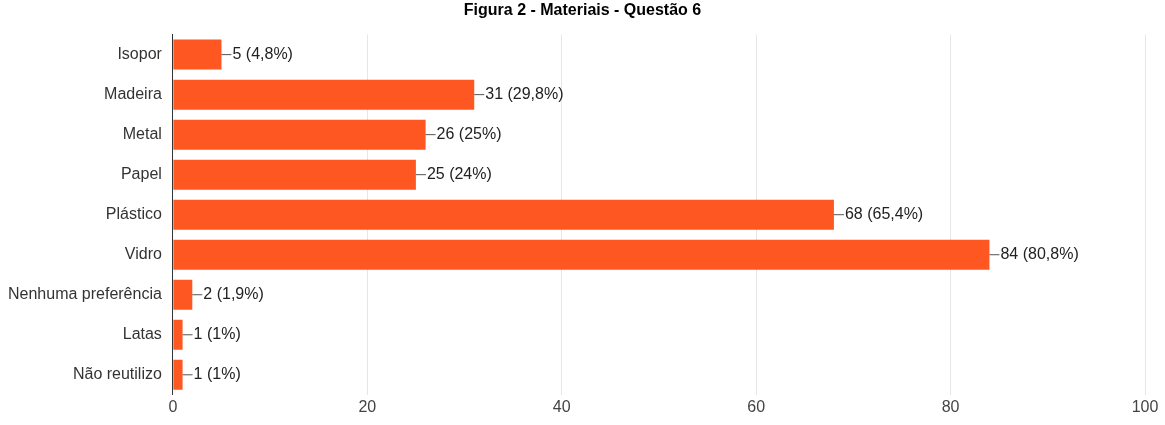 This screenshot has height=425, width=1165. What do you see at coordinates (524, 94) in the screenshot?
I see `data-label: 31 (29,8%)` at bounding box center [524, 94].